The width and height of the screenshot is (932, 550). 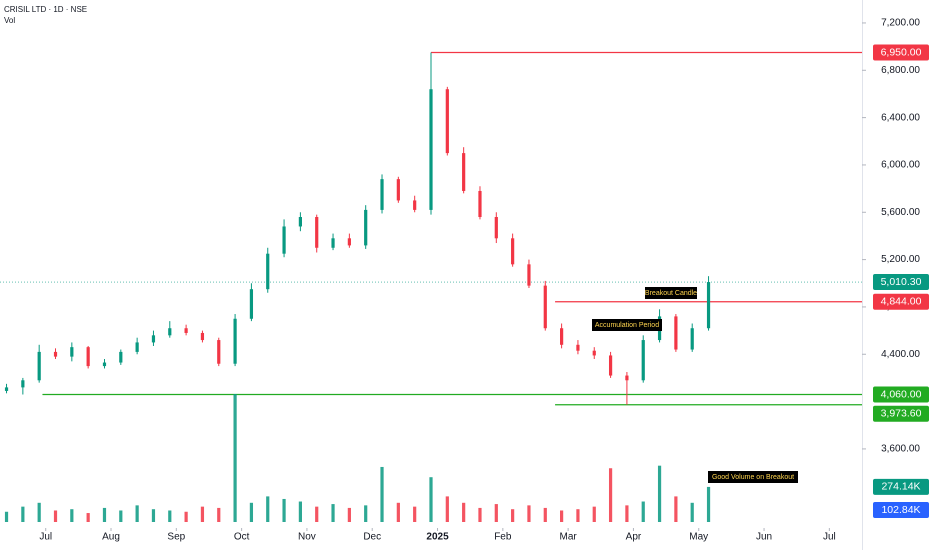 What do you see at coordinates (900, 165) in the screenshot?
I see `y-tick-label: 6,000.00` at bounding box center [900, 165].